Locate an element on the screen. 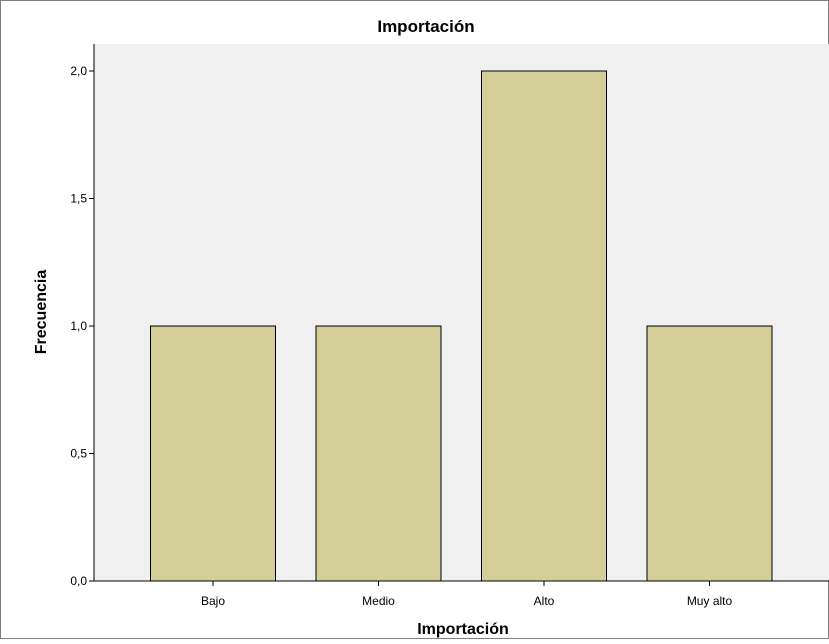  bar-bajo is located at coordinates (213, 453).